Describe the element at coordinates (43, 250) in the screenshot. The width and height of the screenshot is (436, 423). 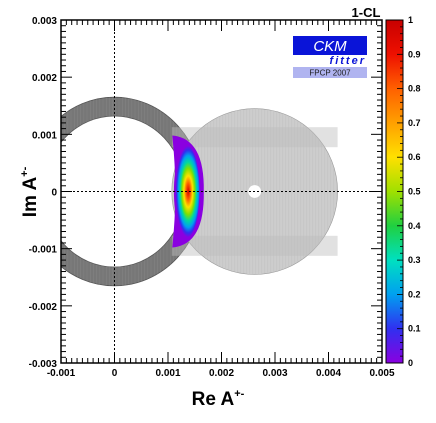
I see `y-tick-label: -0.001` at that location.